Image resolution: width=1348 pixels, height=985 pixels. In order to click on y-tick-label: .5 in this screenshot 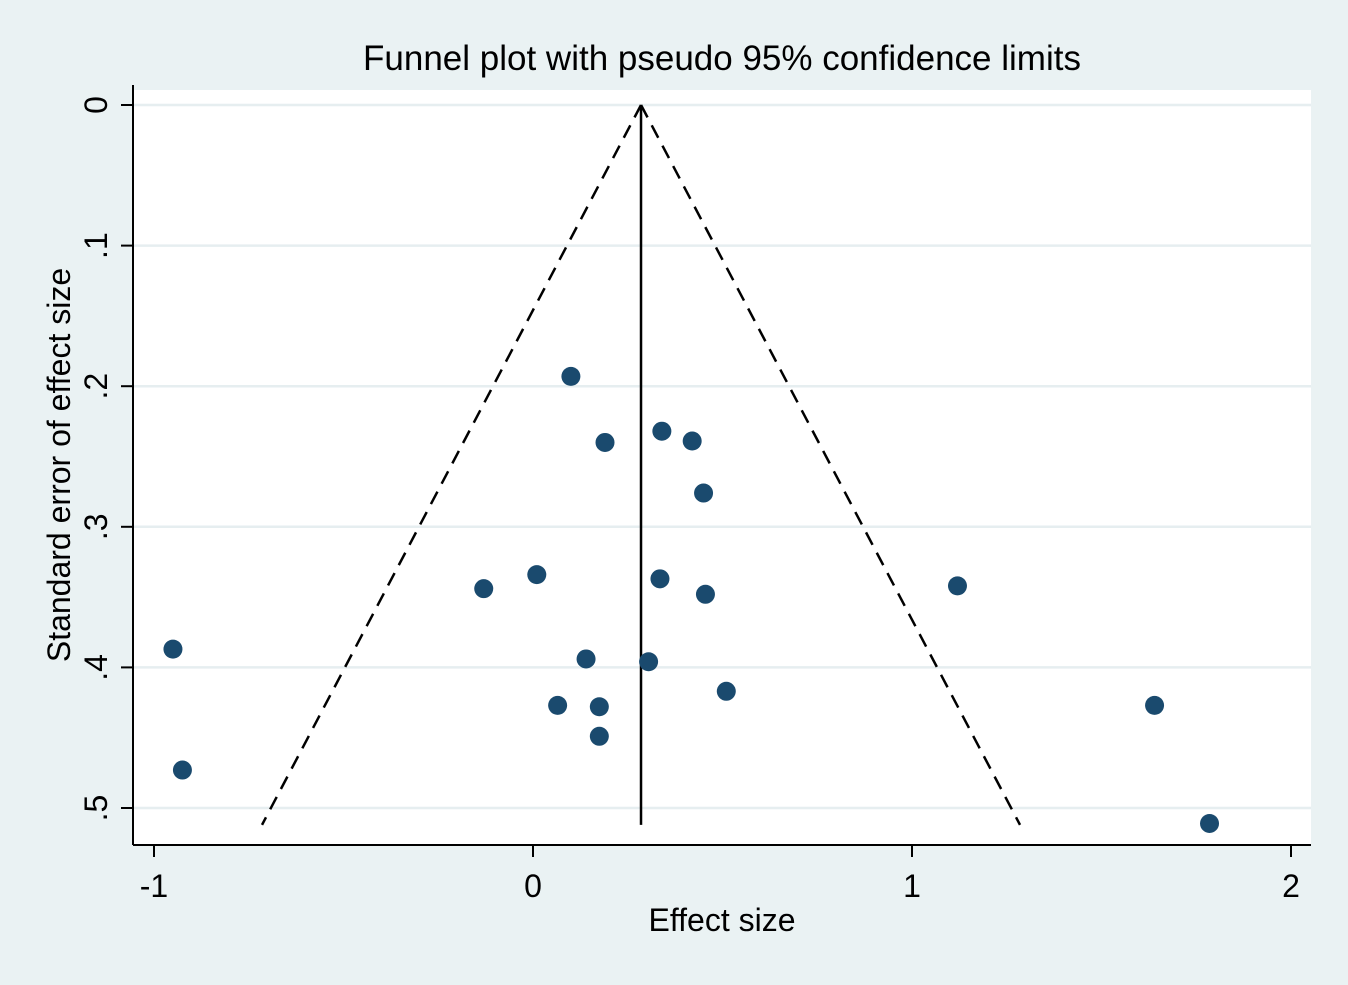, I will do `click(96, 808)`.